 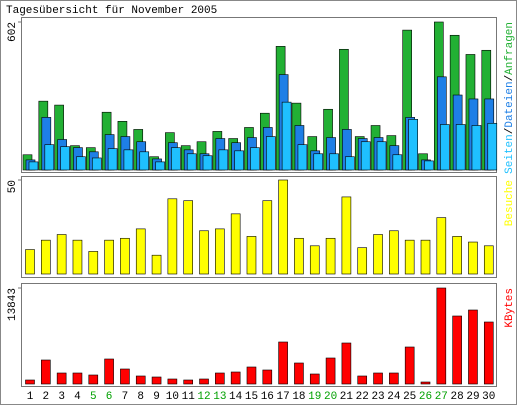 What do you see at coordinates (236, 397) in the screenshot?
I see `x-tick-label: 14` at bounding box center [236, 397].